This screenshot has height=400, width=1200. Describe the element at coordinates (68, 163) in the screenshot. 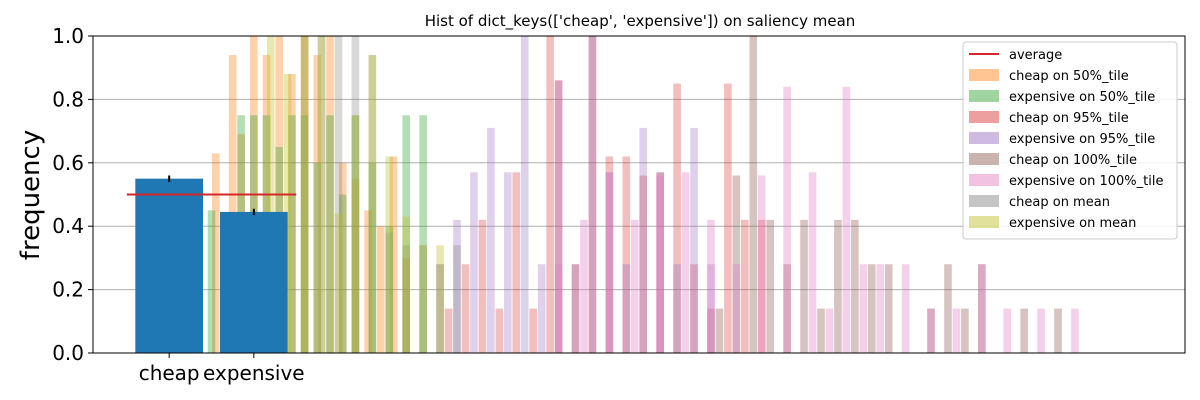

I see `y-tick-label: 0.6` at that location.